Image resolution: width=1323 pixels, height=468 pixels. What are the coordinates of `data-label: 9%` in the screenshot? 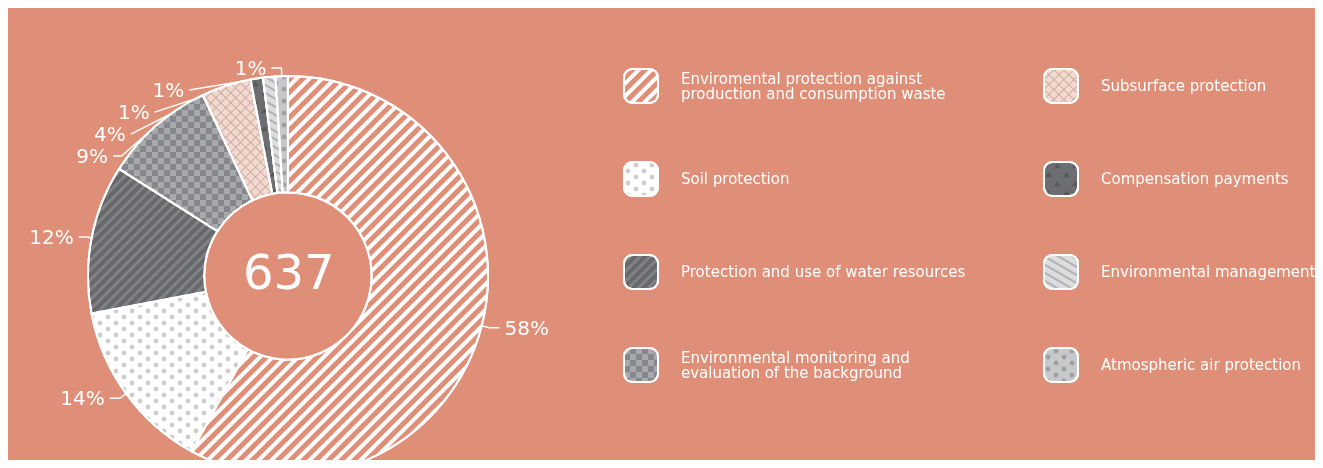 It's located at (92, 156).